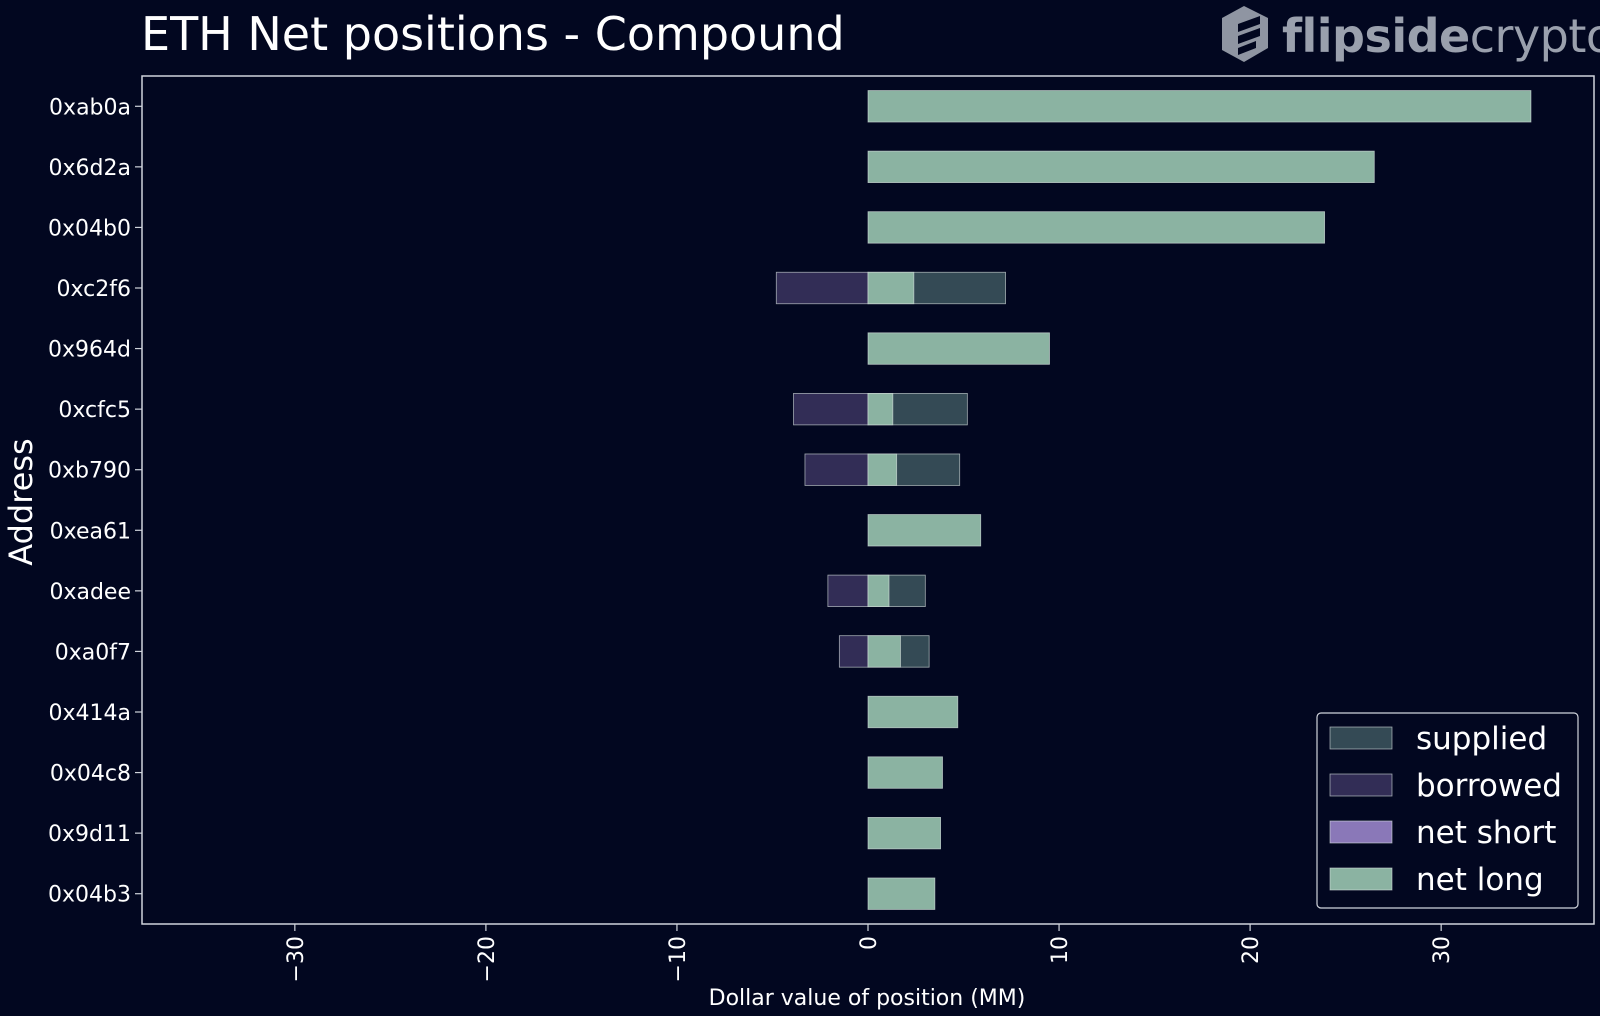 This screenshot has width=1600, height=1016. What do you see at coordinates (1489, 786) in the screenshot?
I see `legend-label-borrowed: borrowed` at bounding box center [1489, 786].